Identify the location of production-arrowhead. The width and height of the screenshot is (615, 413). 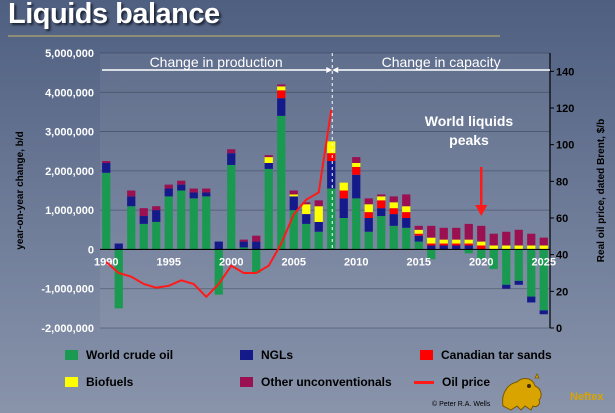
(329, 70).